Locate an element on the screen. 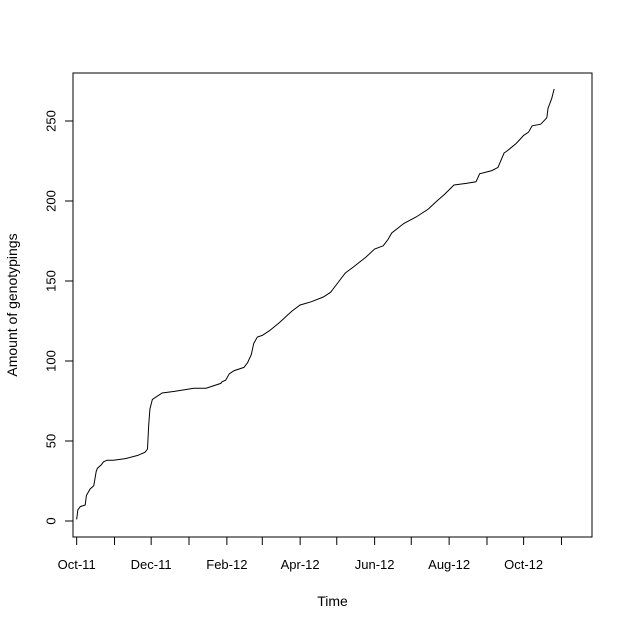 Image resolution: width=630 pixels, height=630 pixels. y-axis: 0 50 100 150 200 250 is located at coordinates (58, 317).